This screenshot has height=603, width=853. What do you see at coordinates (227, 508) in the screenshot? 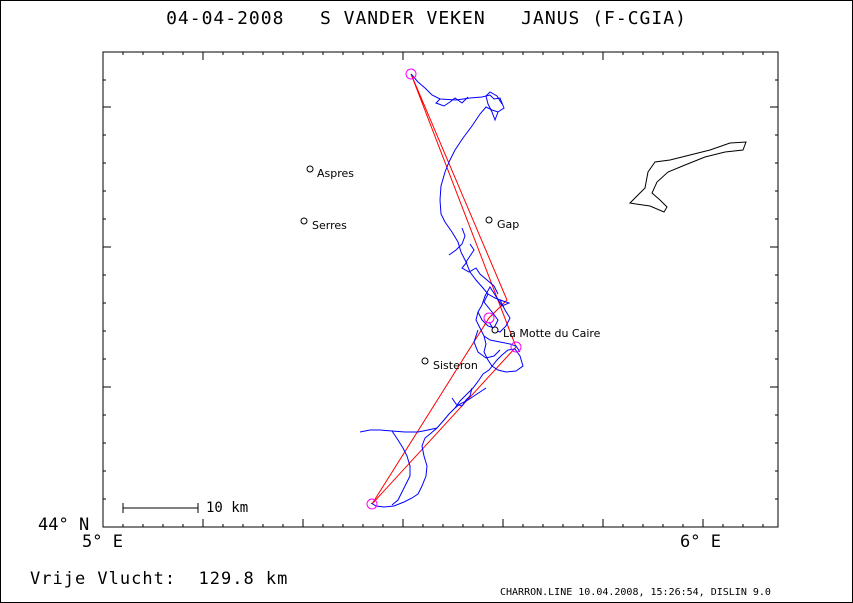
I see `scale-bar-label: 10 km` at bounding box center [227, 508].